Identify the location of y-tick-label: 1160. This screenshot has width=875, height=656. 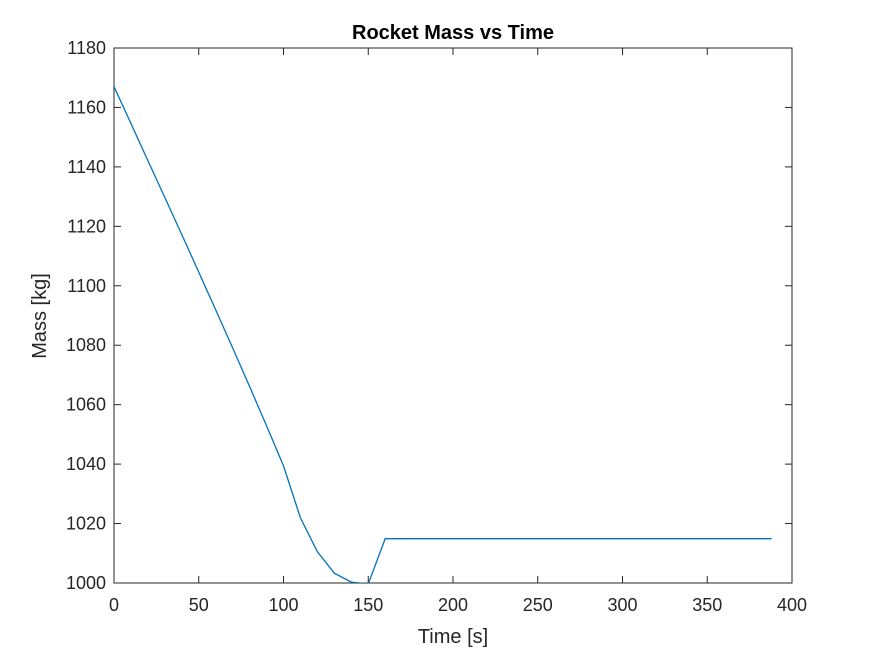
(86, 107).